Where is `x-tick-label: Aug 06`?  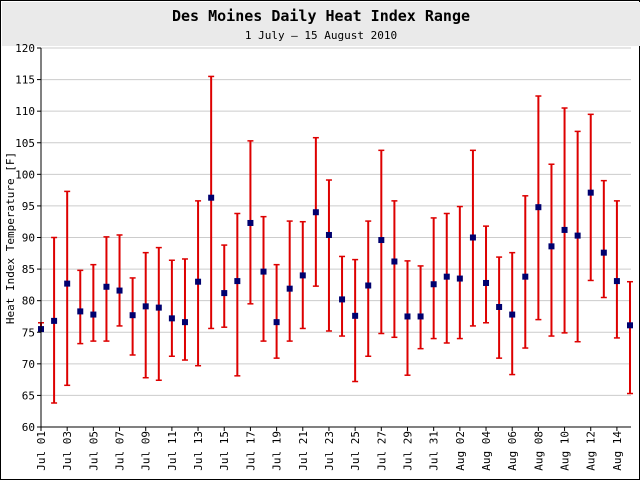 x-tick-label: Aug 06 is located at coordinates (512, 451).